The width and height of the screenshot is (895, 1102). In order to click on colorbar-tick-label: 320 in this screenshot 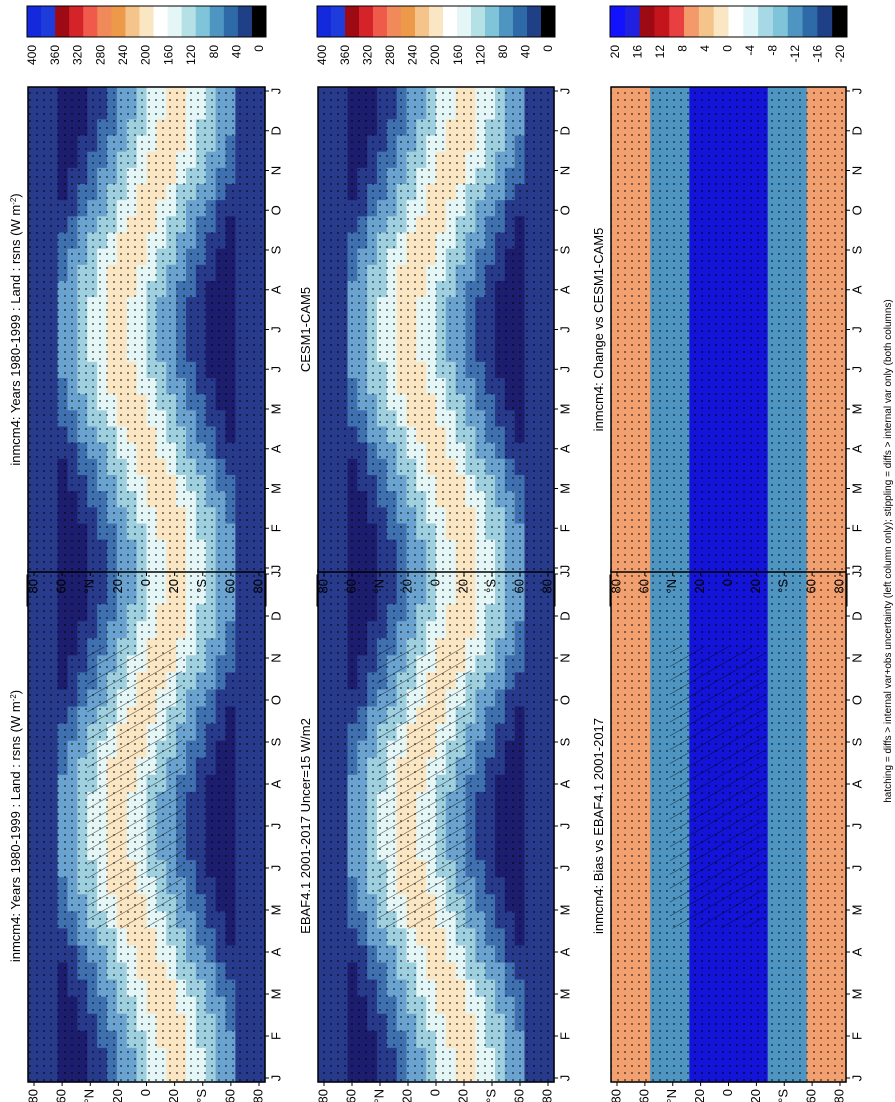, I will do `click(367, 55)`.